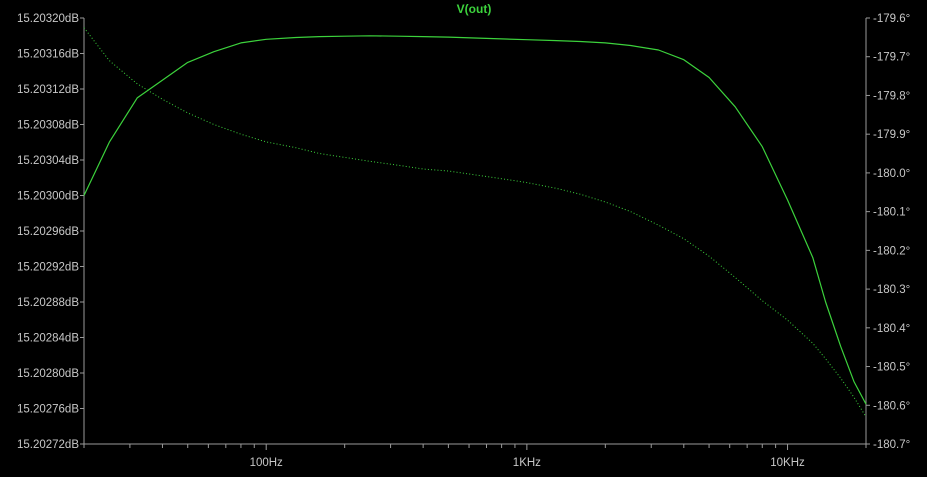 The height and width of the screenshot is (477, 927). What do you see at coordinates (48, 339) in the screenshot?
I see `left-tick-label: 15.20284dB` at bounding box center [48, 339].